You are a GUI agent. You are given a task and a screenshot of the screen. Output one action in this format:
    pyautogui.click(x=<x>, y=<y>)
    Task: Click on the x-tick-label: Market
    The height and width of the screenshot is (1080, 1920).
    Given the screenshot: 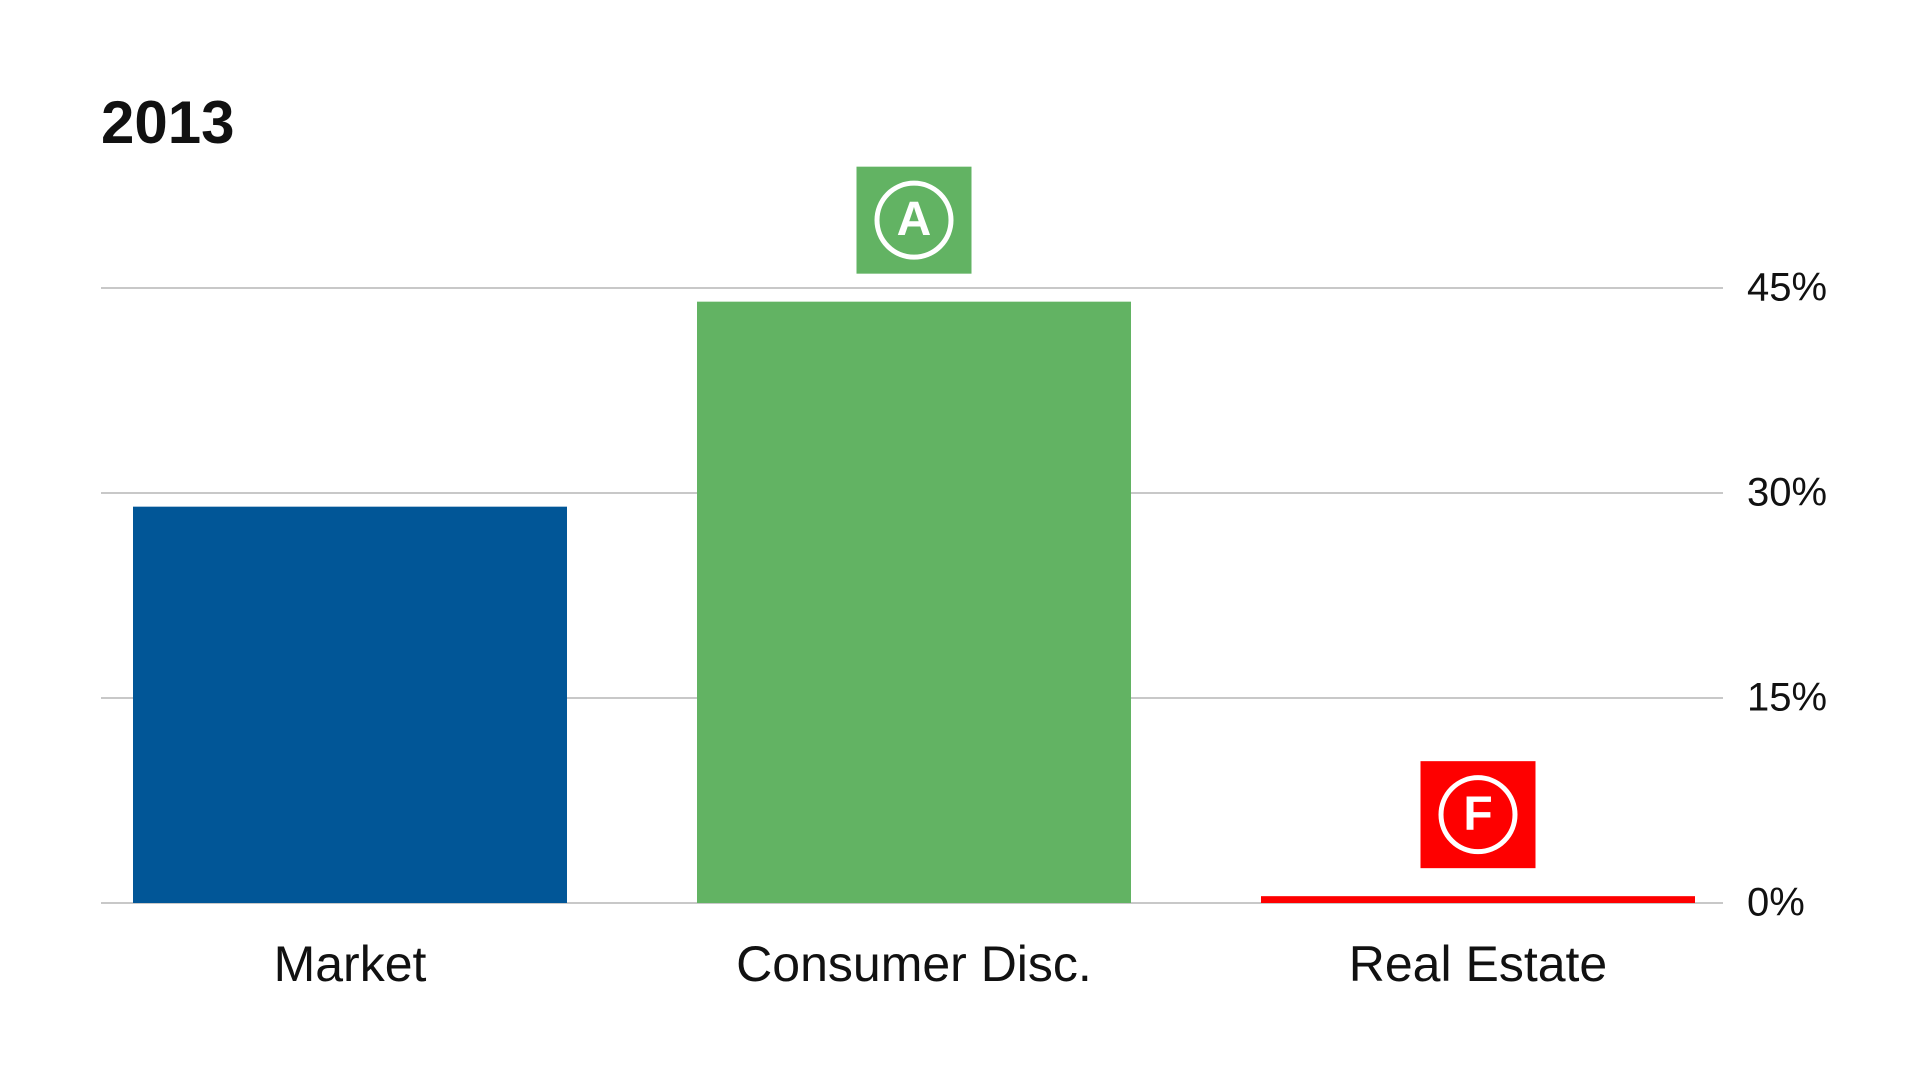 What is the action you would take?
    pyautogui.click(x=350, y=964)
    